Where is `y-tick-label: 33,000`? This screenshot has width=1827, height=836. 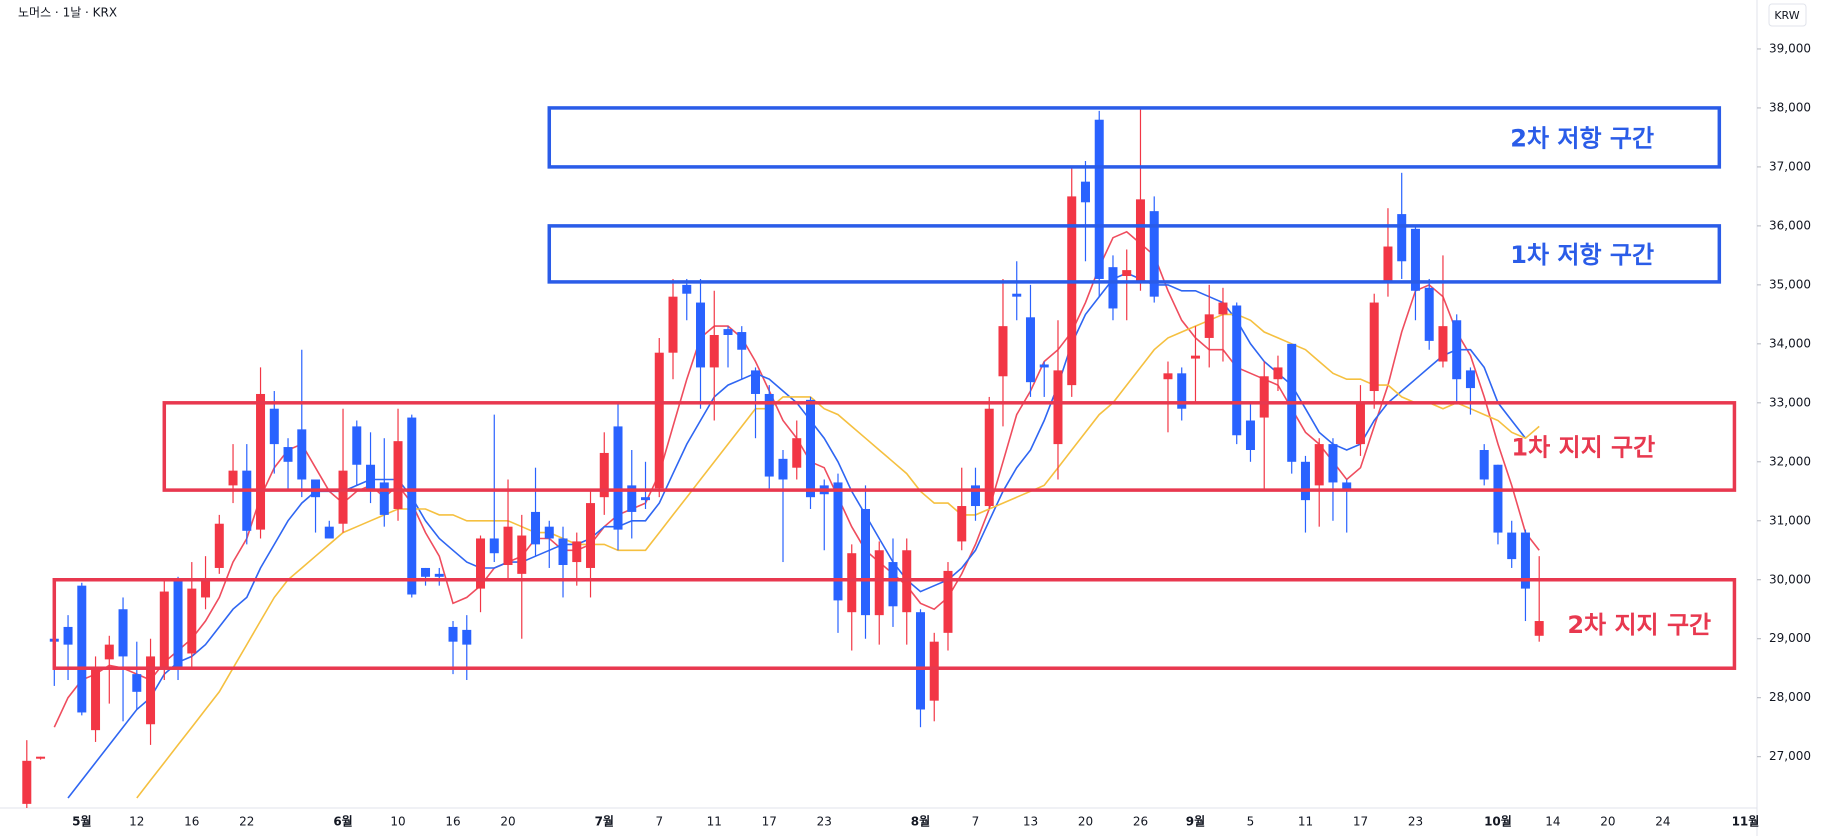 y-tick-label: 33,000 is located at coordinates (1790, 402).